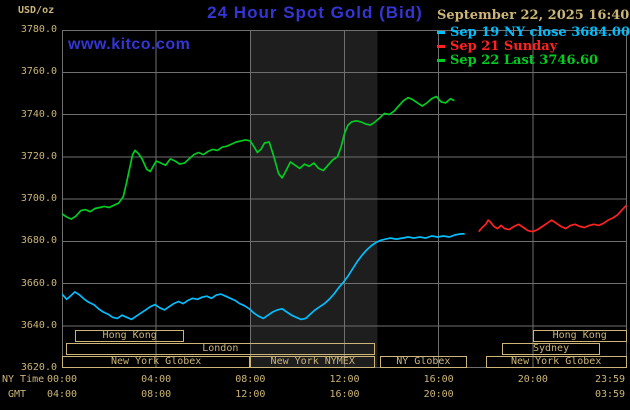  What do you see at coordinates (17, 394) in the screenshot?
I see `gmt-axis-caption: GMT` at bounding box center [17, 394].